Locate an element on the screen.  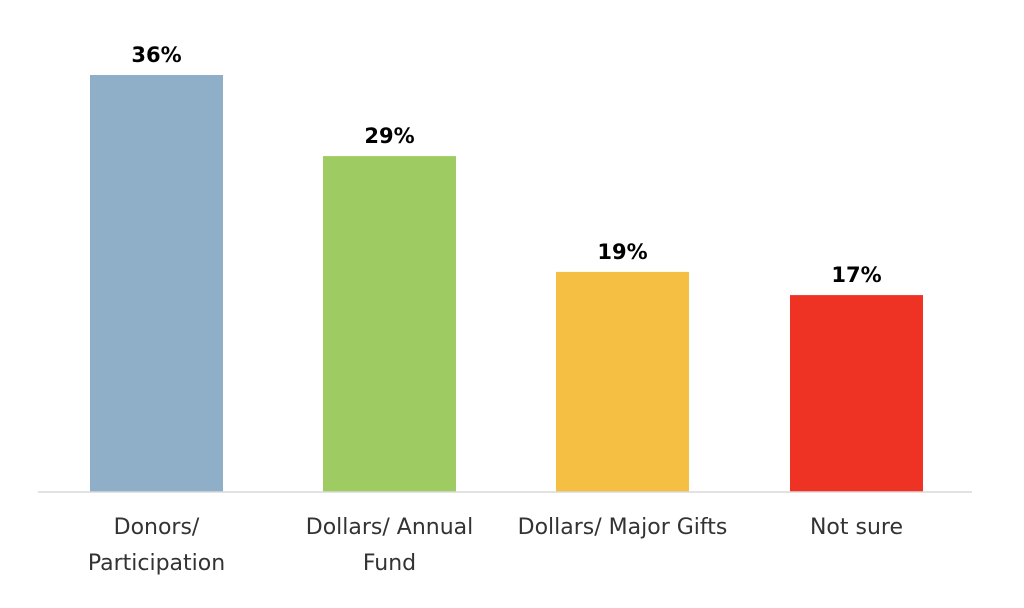
value-label-3: 17% is located at coordinates (856, 275).